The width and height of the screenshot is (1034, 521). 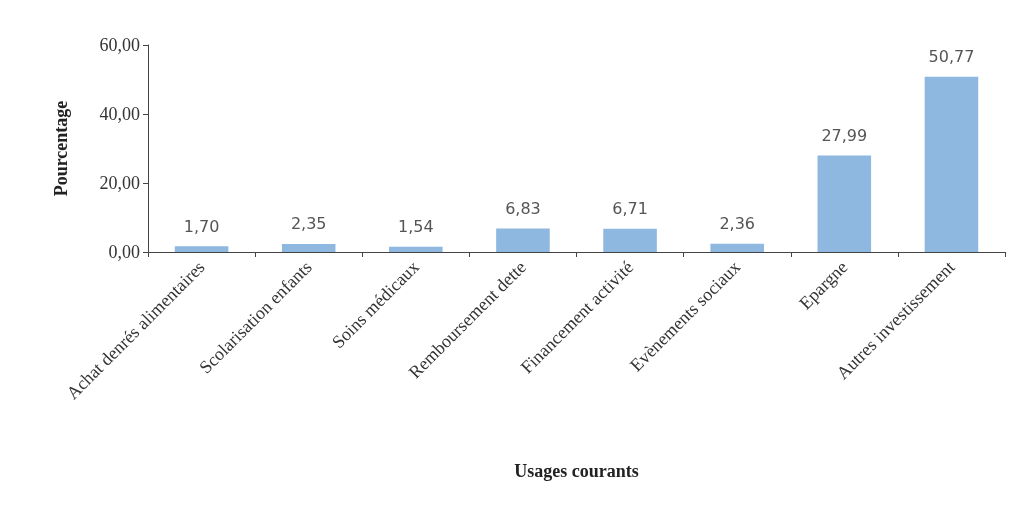 What do you see at coordinates (124, 252) in the screenshot?
I see `y-tick-label: 0,00` at bounding box center [124, 252].